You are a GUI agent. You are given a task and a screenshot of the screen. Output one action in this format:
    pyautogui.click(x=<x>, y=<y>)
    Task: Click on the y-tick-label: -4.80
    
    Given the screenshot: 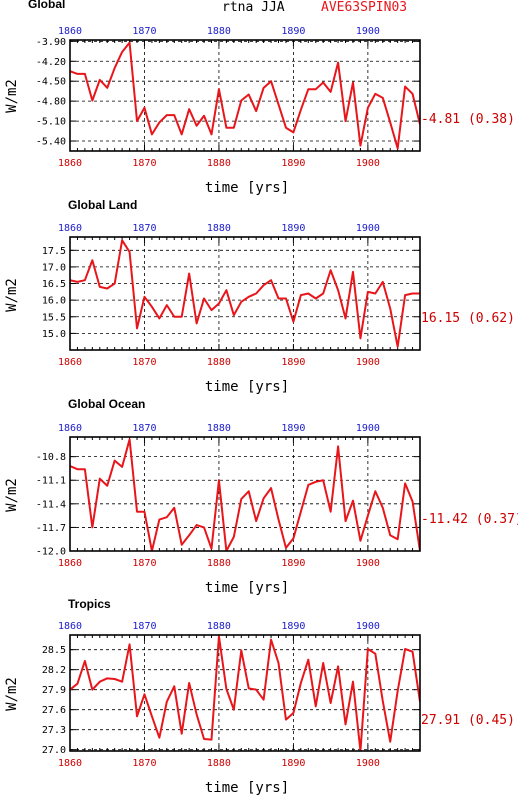 What is the action you would take?
    pyautogui.click(x=51, y=102)
    